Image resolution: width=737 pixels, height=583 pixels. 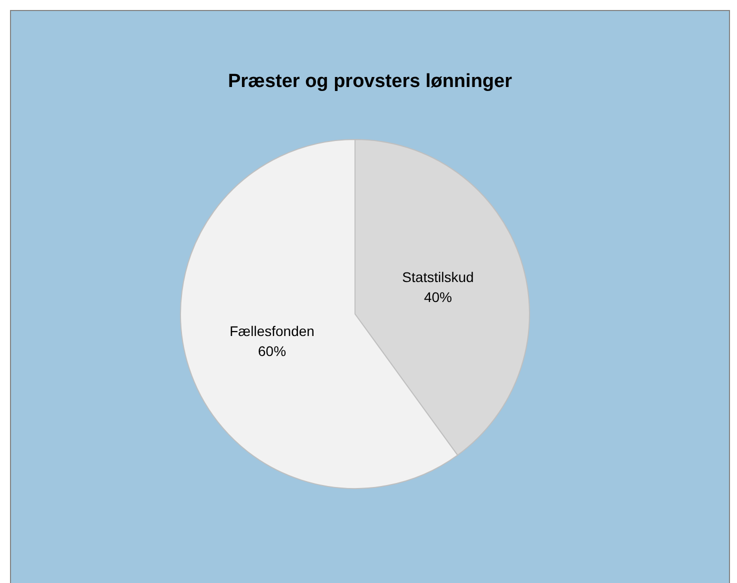 What do you see at coordinates (272, 330) in the screenshot?
I see `slice-label: Fællesfonden` at bounding box center [272, 330].